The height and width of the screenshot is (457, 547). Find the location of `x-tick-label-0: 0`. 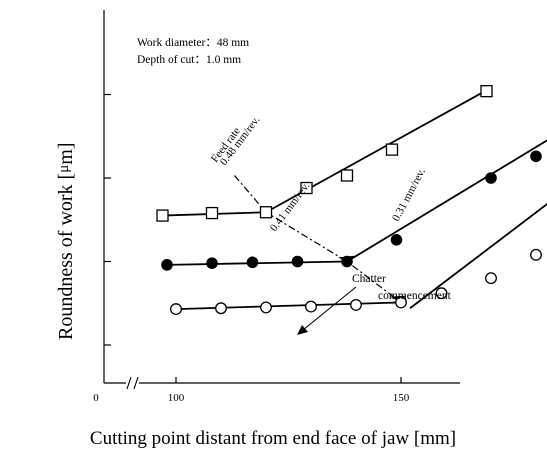

x-tick-label-0: 0 is located at coordinates (96, 398).